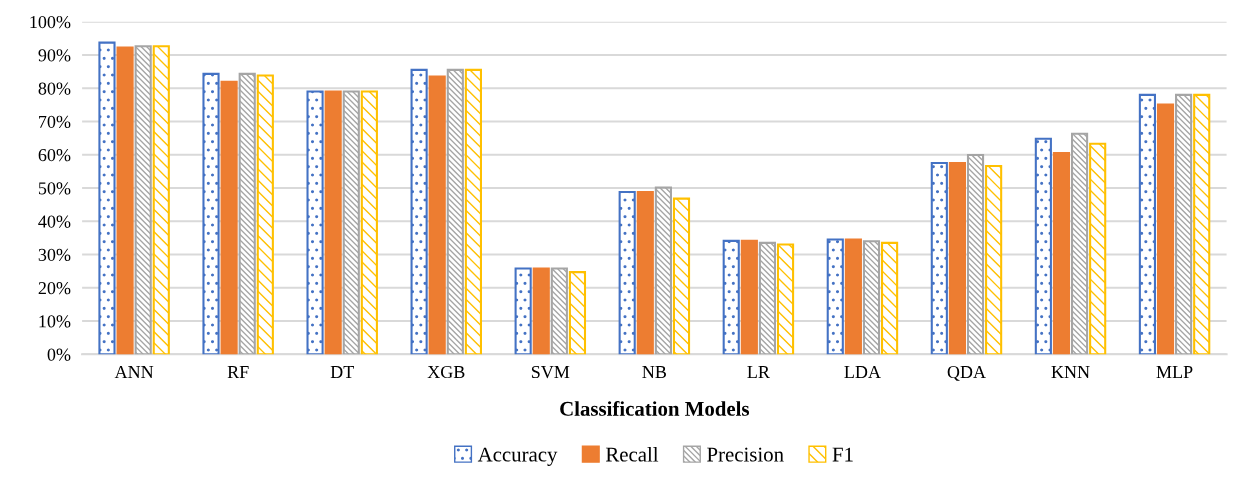 The image size is (1244, 482). I want to click on y-tick-label: 20%, so click(54, 288).